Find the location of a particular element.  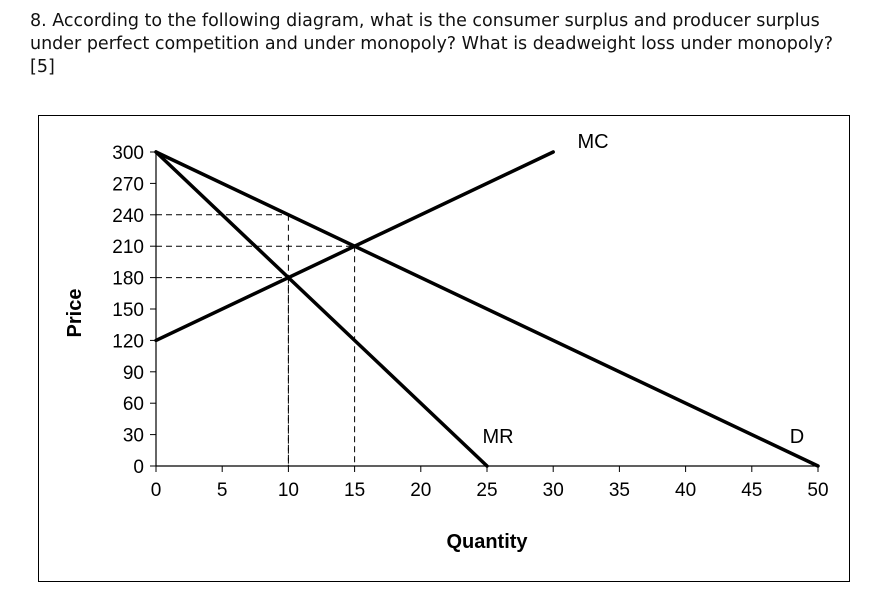

y-tick-label: 0 is located at coordinates (138, 467).